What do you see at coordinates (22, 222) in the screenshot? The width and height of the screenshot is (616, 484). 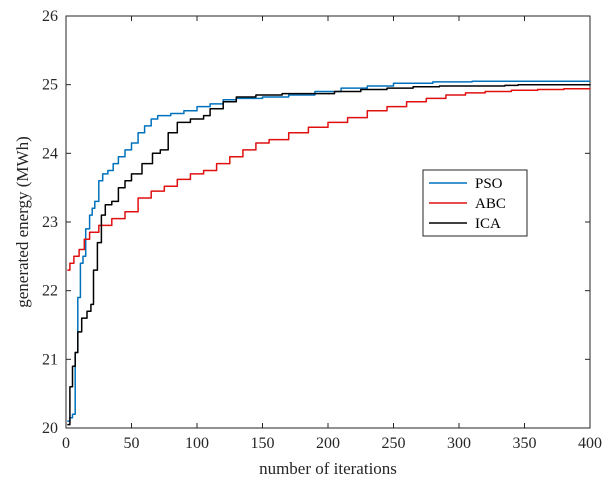 I see `y-axis-label: generated energy (MWh)` at bounding box center [22, 222].